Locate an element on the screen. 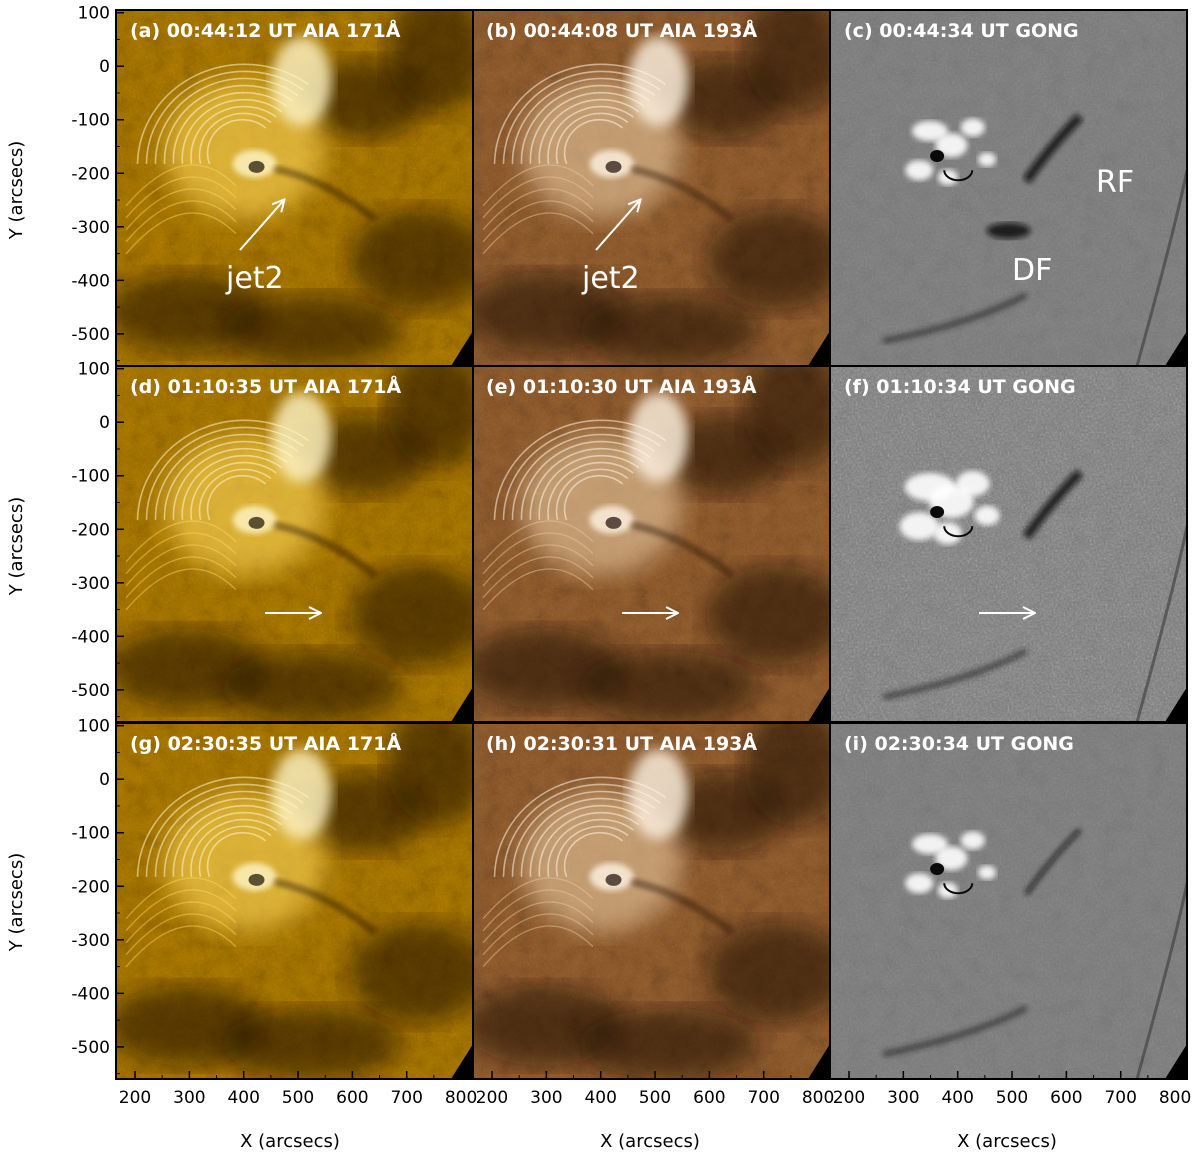 The image size is (1200, 1159). panel-image-i is located at coordinates (1008, 901).